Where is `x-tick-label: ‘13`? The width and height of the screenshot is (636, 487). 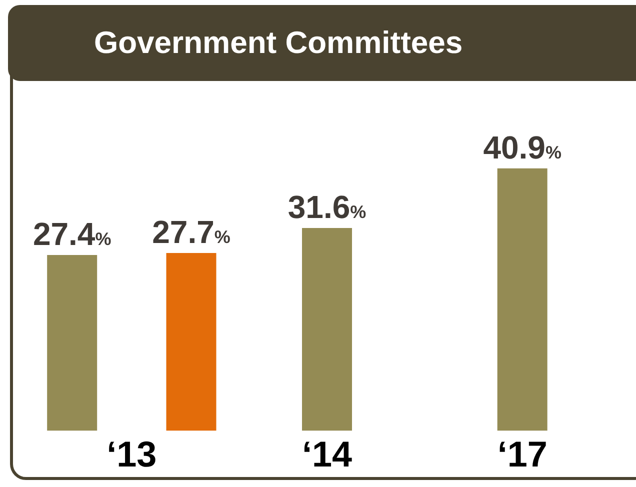
x-tick-label: ‘13 is located at coordinates (131, 453).